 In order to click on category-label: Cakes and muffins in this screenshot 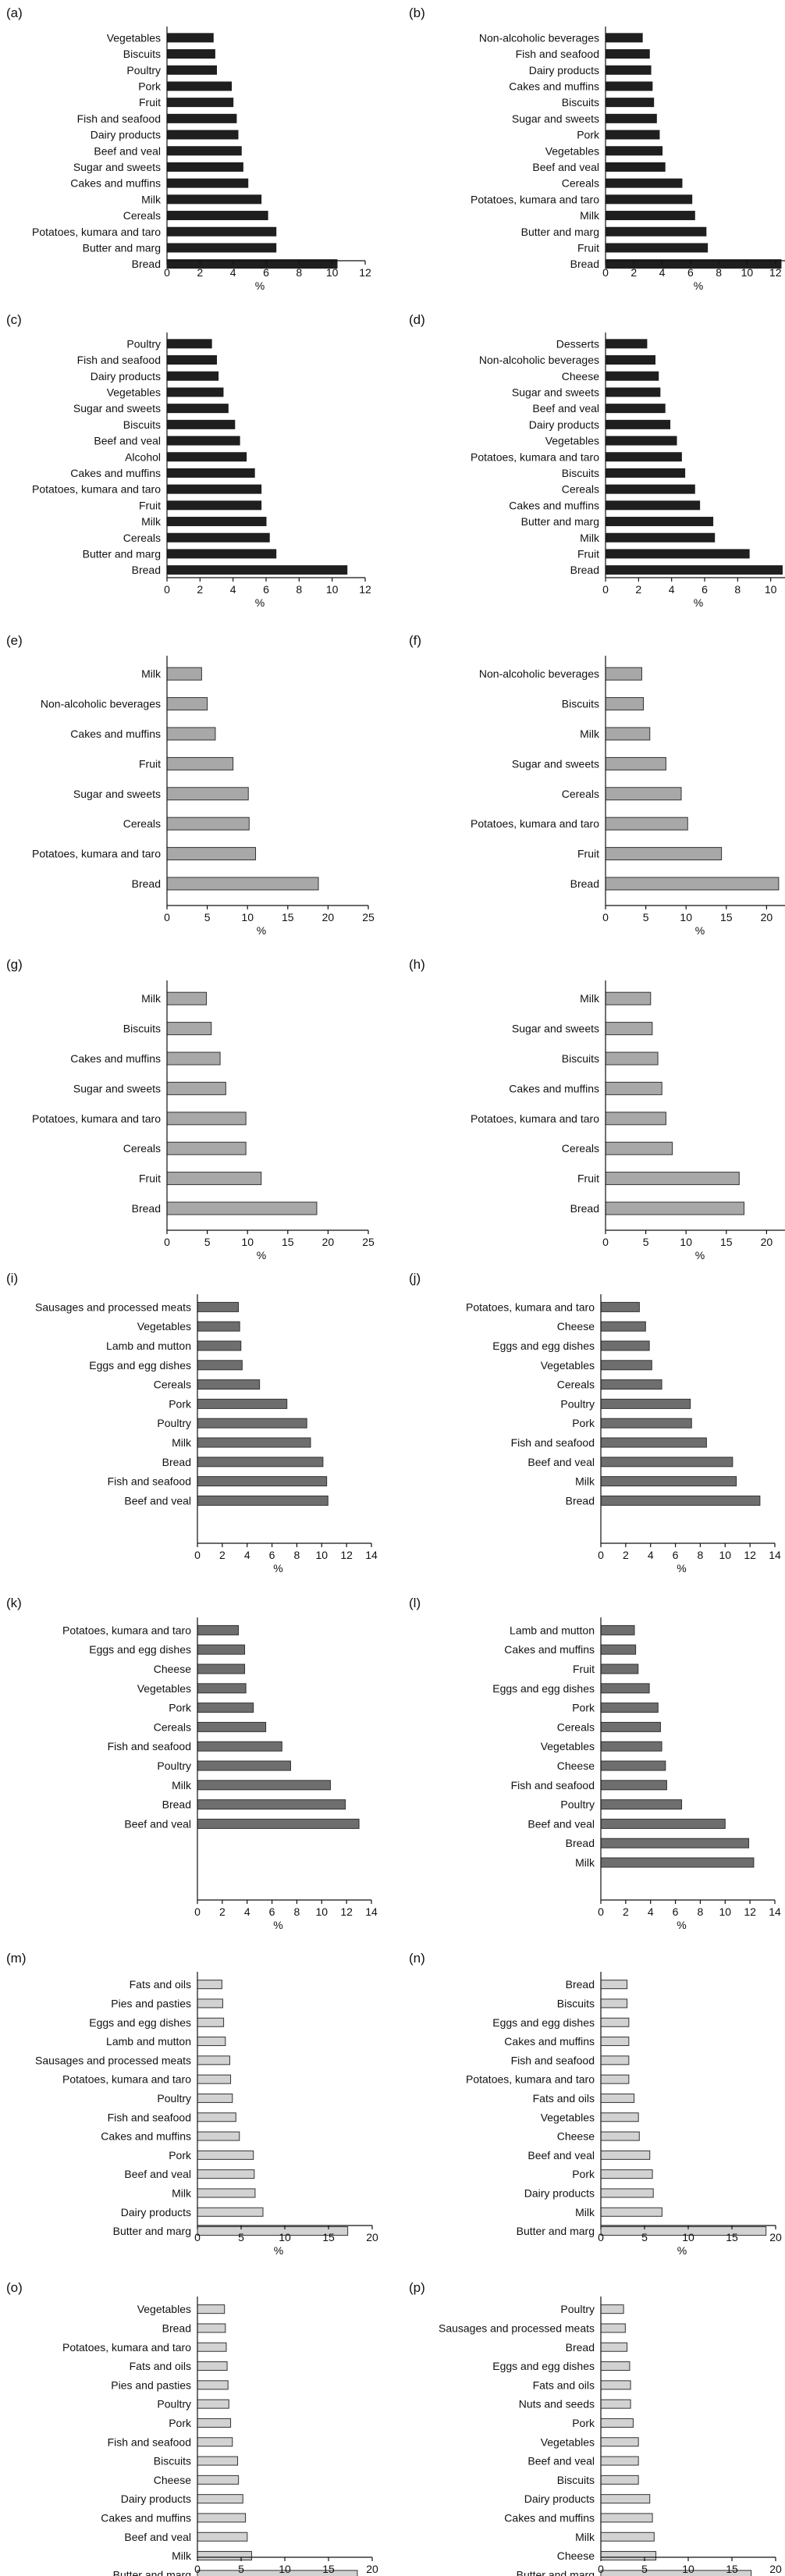, I will do `click(554, 505)`.